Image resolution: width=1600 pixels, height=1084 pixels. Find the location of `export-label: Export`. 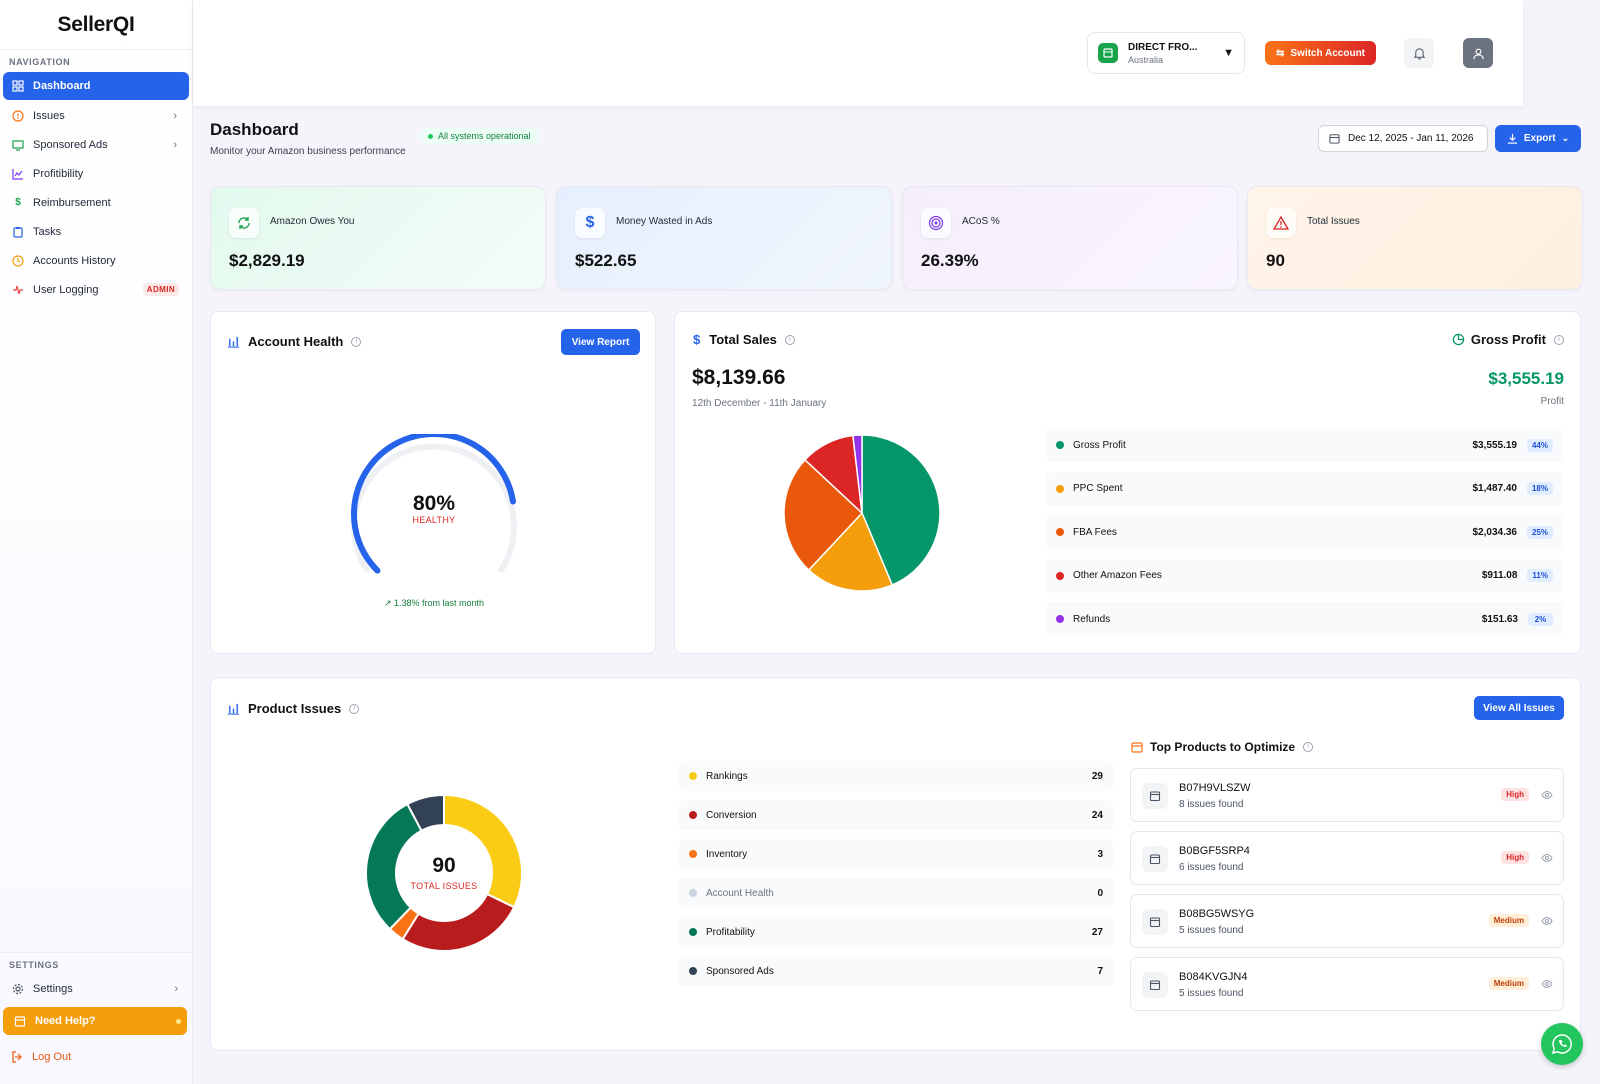

export-label: Export is located at coordinates (1539, 138).